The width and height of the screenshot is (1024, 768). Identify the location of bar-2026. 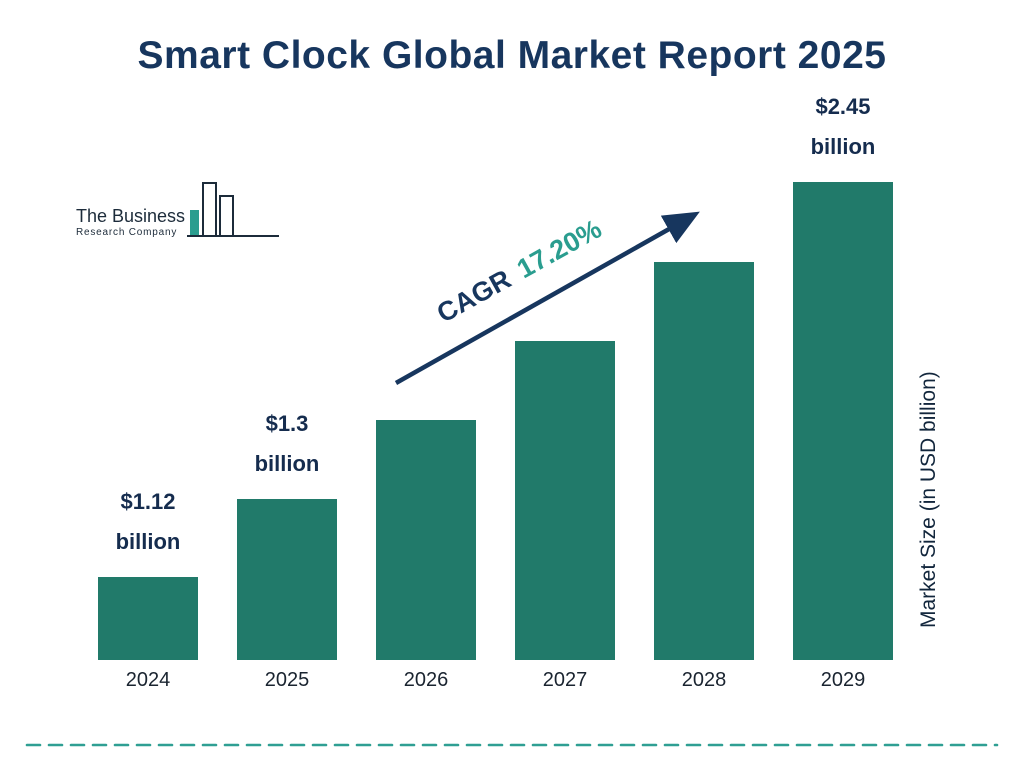
(426, 540).